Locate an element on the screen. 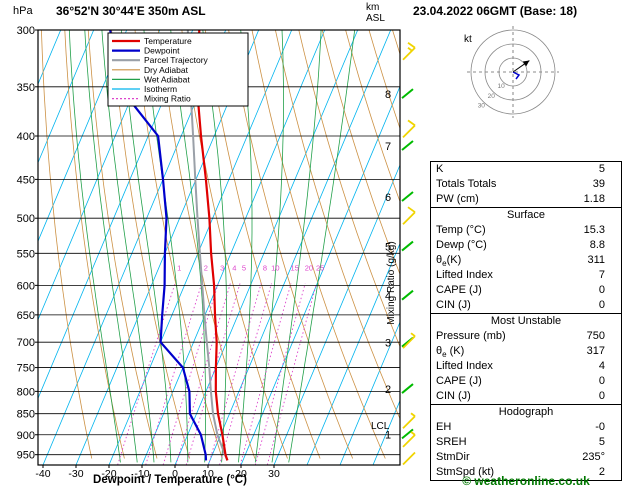  stats-table-hodograph: Hodograph EH -0 SREH 5 StmDir 235° StmSpd (kt) 2 is located at coordinates (526, 442).